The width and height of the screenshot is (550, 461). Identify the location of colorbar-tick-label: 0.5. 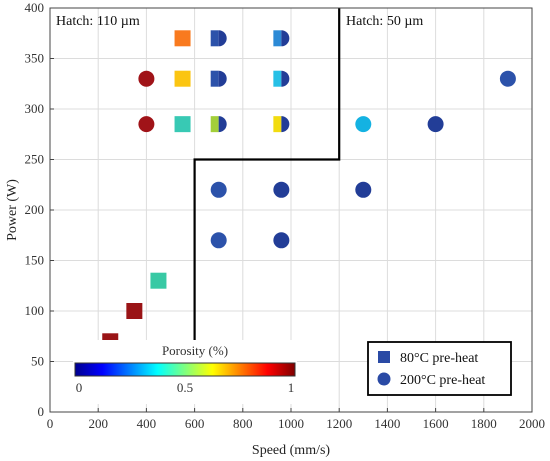
(185, 387).